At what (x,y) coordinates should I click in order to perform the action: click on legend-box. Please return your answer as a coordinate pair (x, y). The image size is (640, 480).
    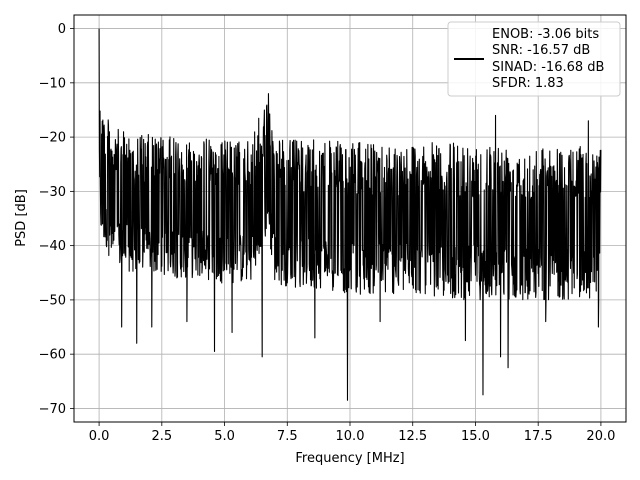
    Looking at the image, I should click on (534, 59).